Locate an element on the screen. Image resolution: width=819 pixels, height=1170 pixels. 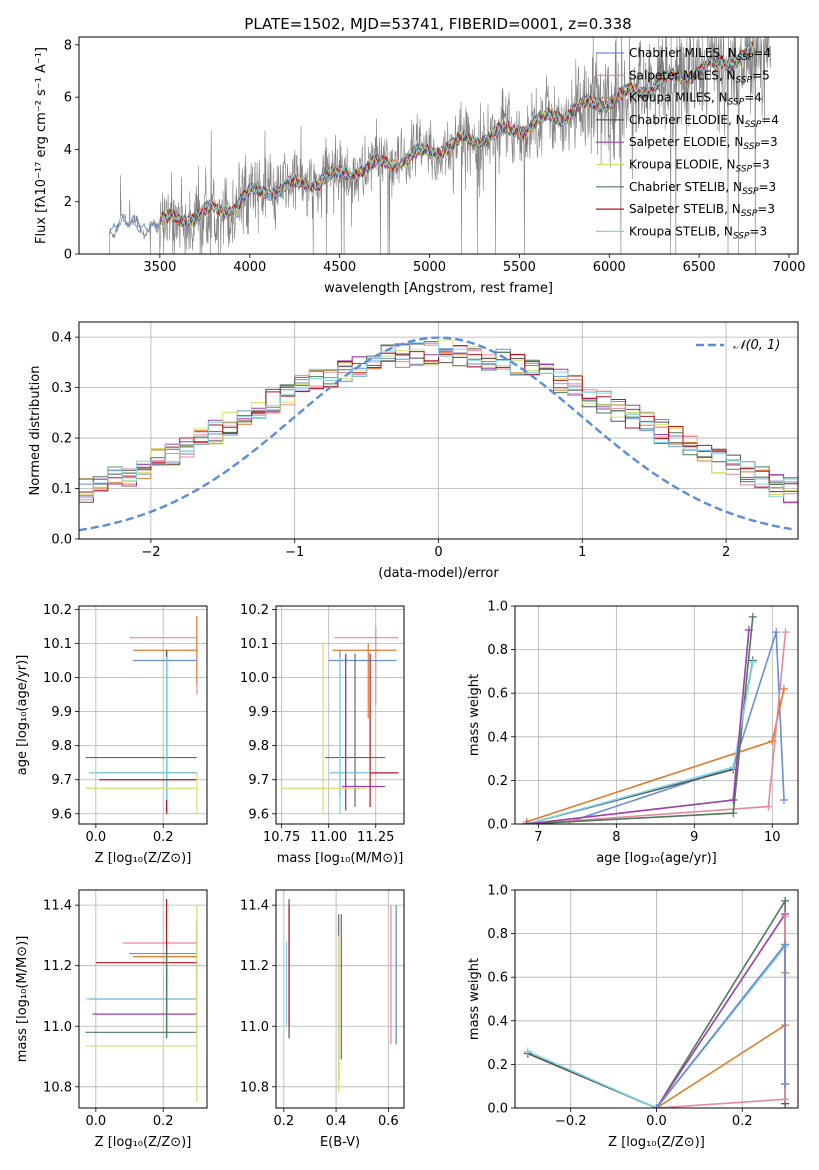
y-tick-label: 9.9 is located at coordinates (258, 712).